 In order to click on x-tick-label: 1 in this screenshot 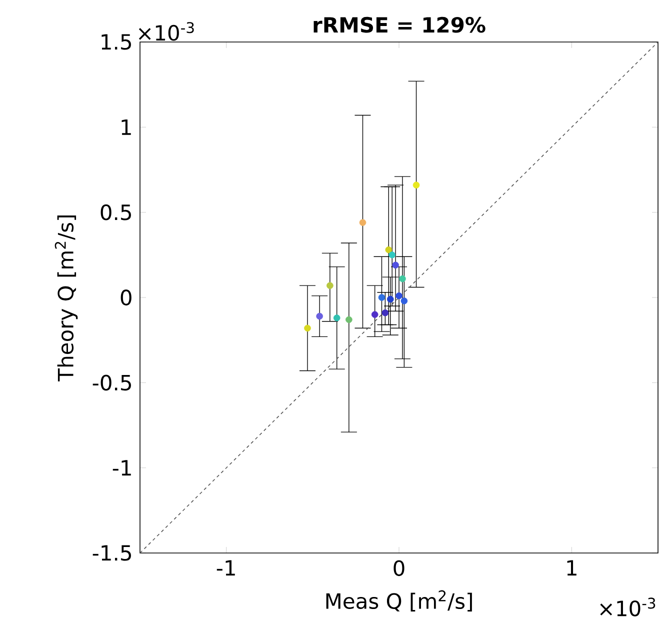, I will do `click(571, 568)`.